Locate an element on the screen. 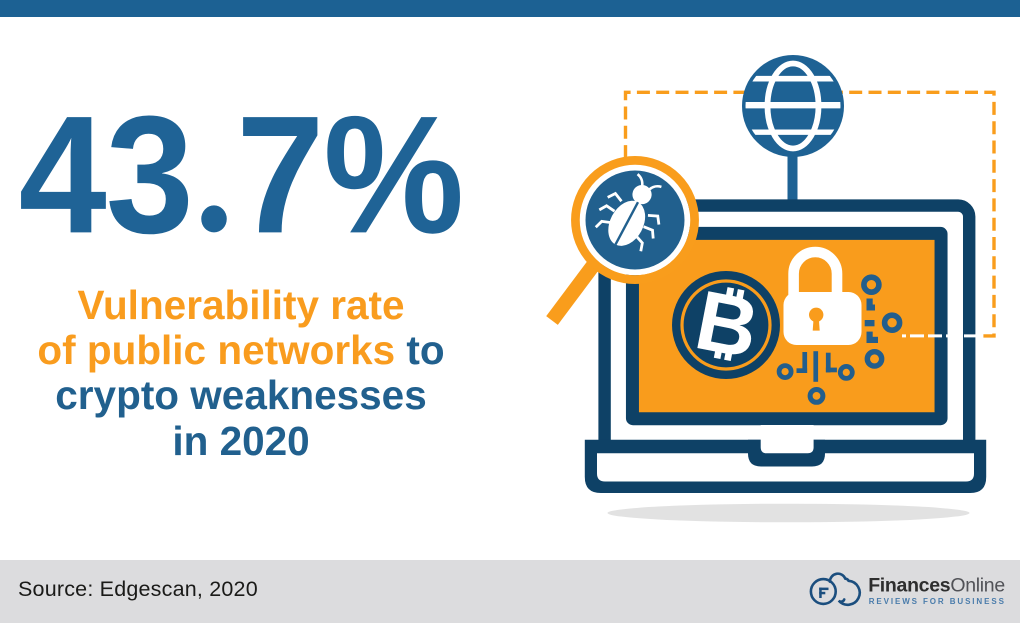  svg-text: REVIEWS FOR BUSINESS is located at coordinates (937, 601).